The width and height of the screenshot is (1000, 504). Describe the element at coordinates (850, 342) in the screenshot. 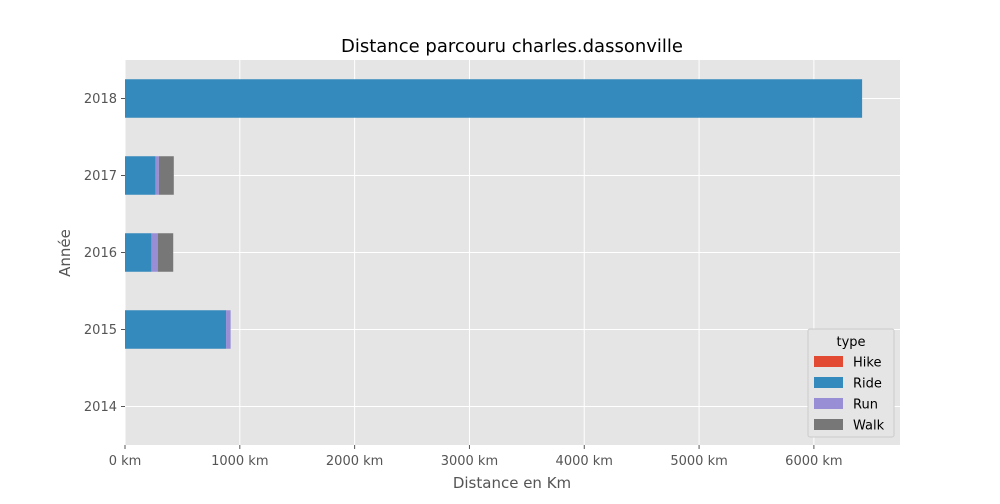

I see `legend-title: type` at that location.